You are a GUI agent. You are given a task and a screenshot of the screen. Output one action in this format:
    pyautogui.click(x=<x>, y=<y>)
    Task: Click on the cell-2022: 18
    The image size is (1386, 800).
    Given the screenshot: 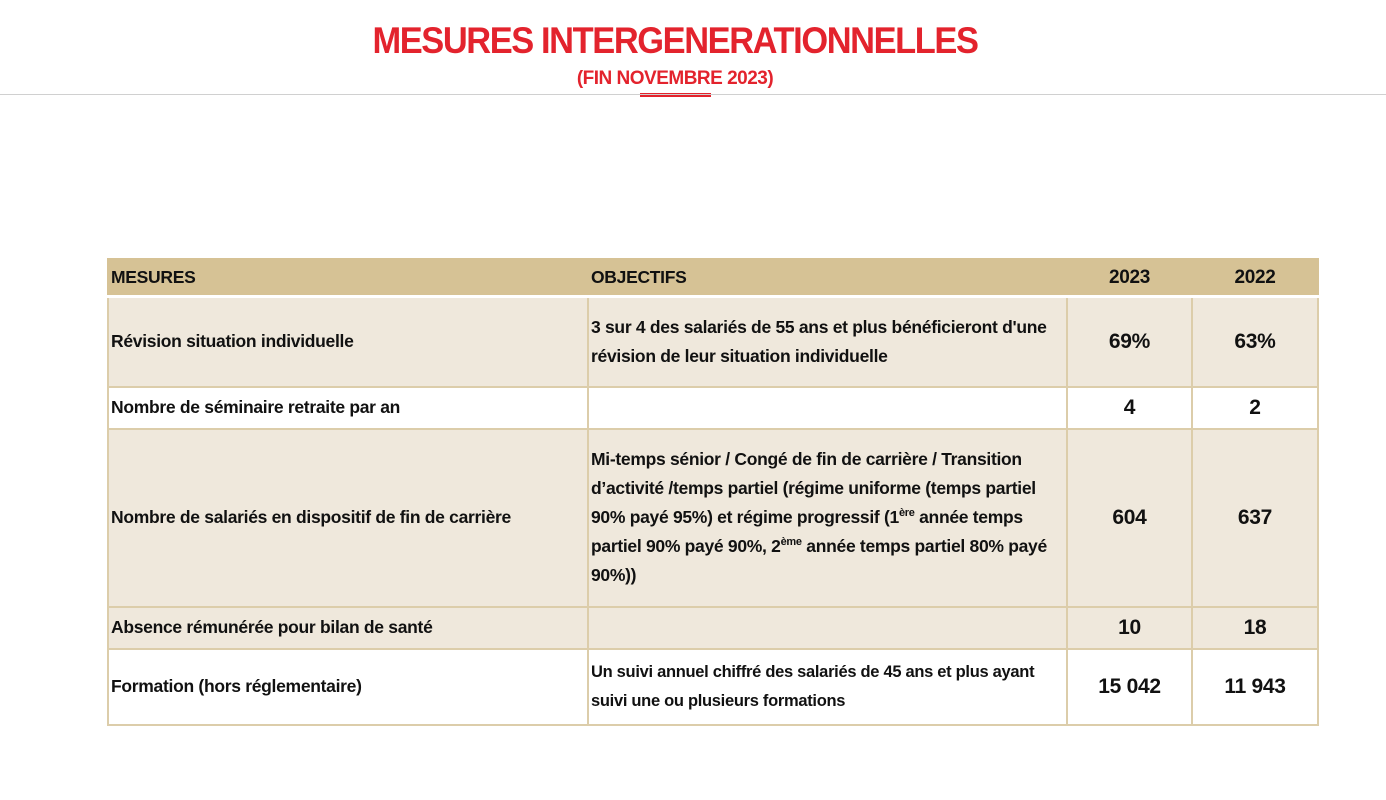 What is the action you would take?
    pyautogui.click(x=1255, y=627)
    